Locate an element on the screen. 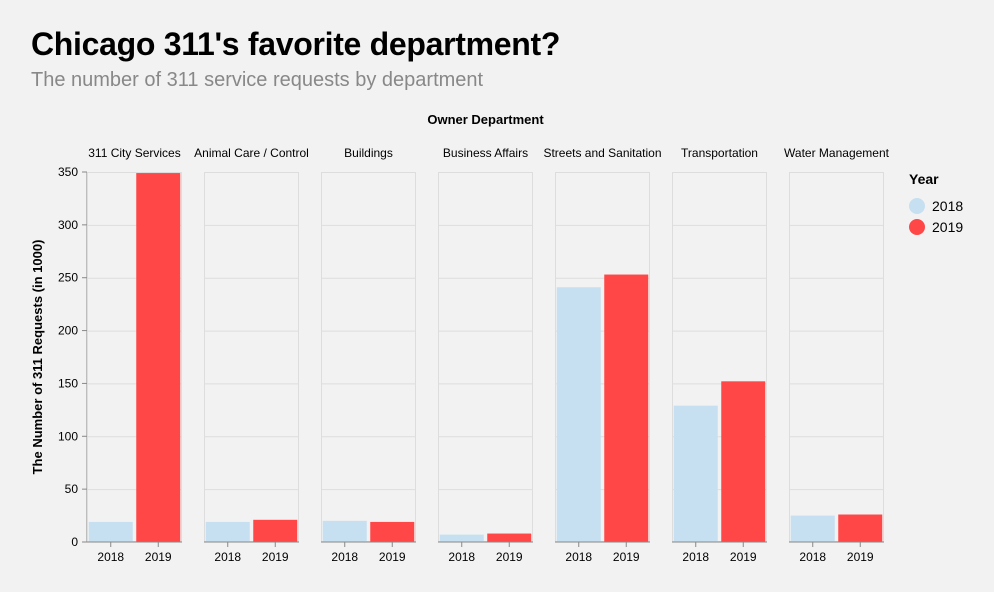 This screenshot has width=994, height=592. facet-super-title: Owner Department is located at coordinates (485, 119).